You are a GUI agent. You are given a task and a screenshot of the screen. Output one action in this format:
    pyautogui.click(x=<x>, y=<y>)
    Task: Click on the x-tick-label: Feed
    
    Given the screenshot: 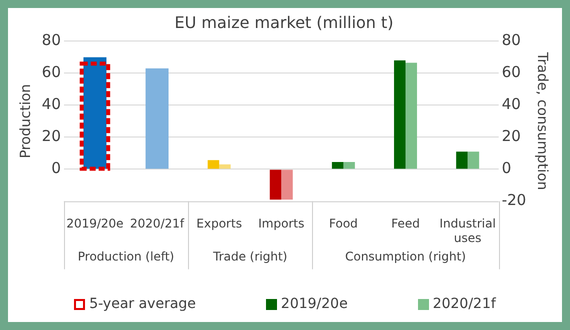 What is the action you would take?
    pyautogui.click(x=405, y=223)
    